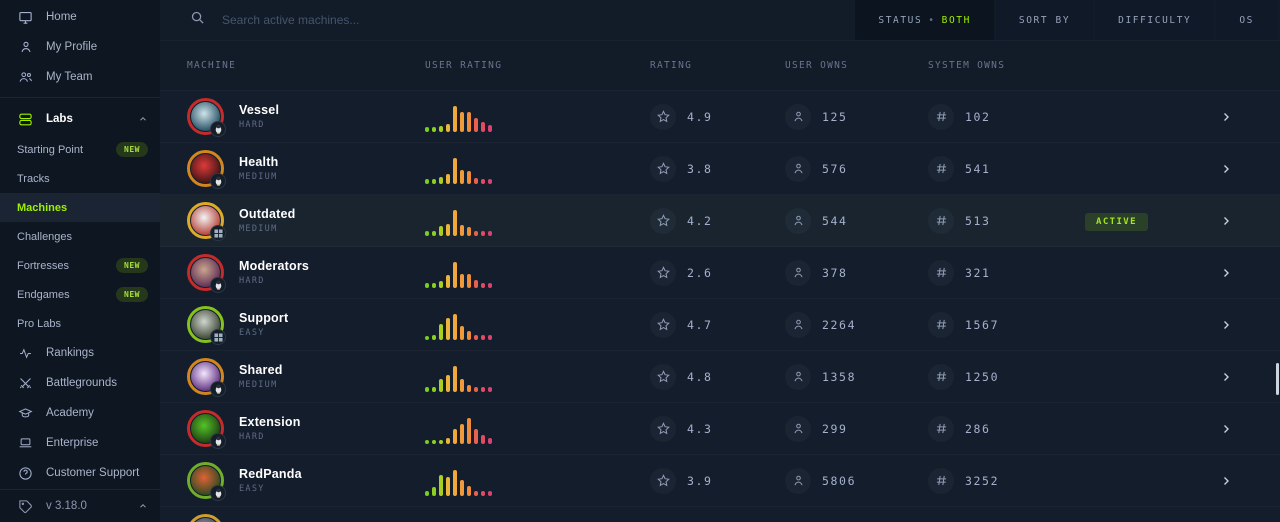 The width and height of the screenshot is (1280, 522). I want to click on filter-button-os: OS, so click(1246, 20).